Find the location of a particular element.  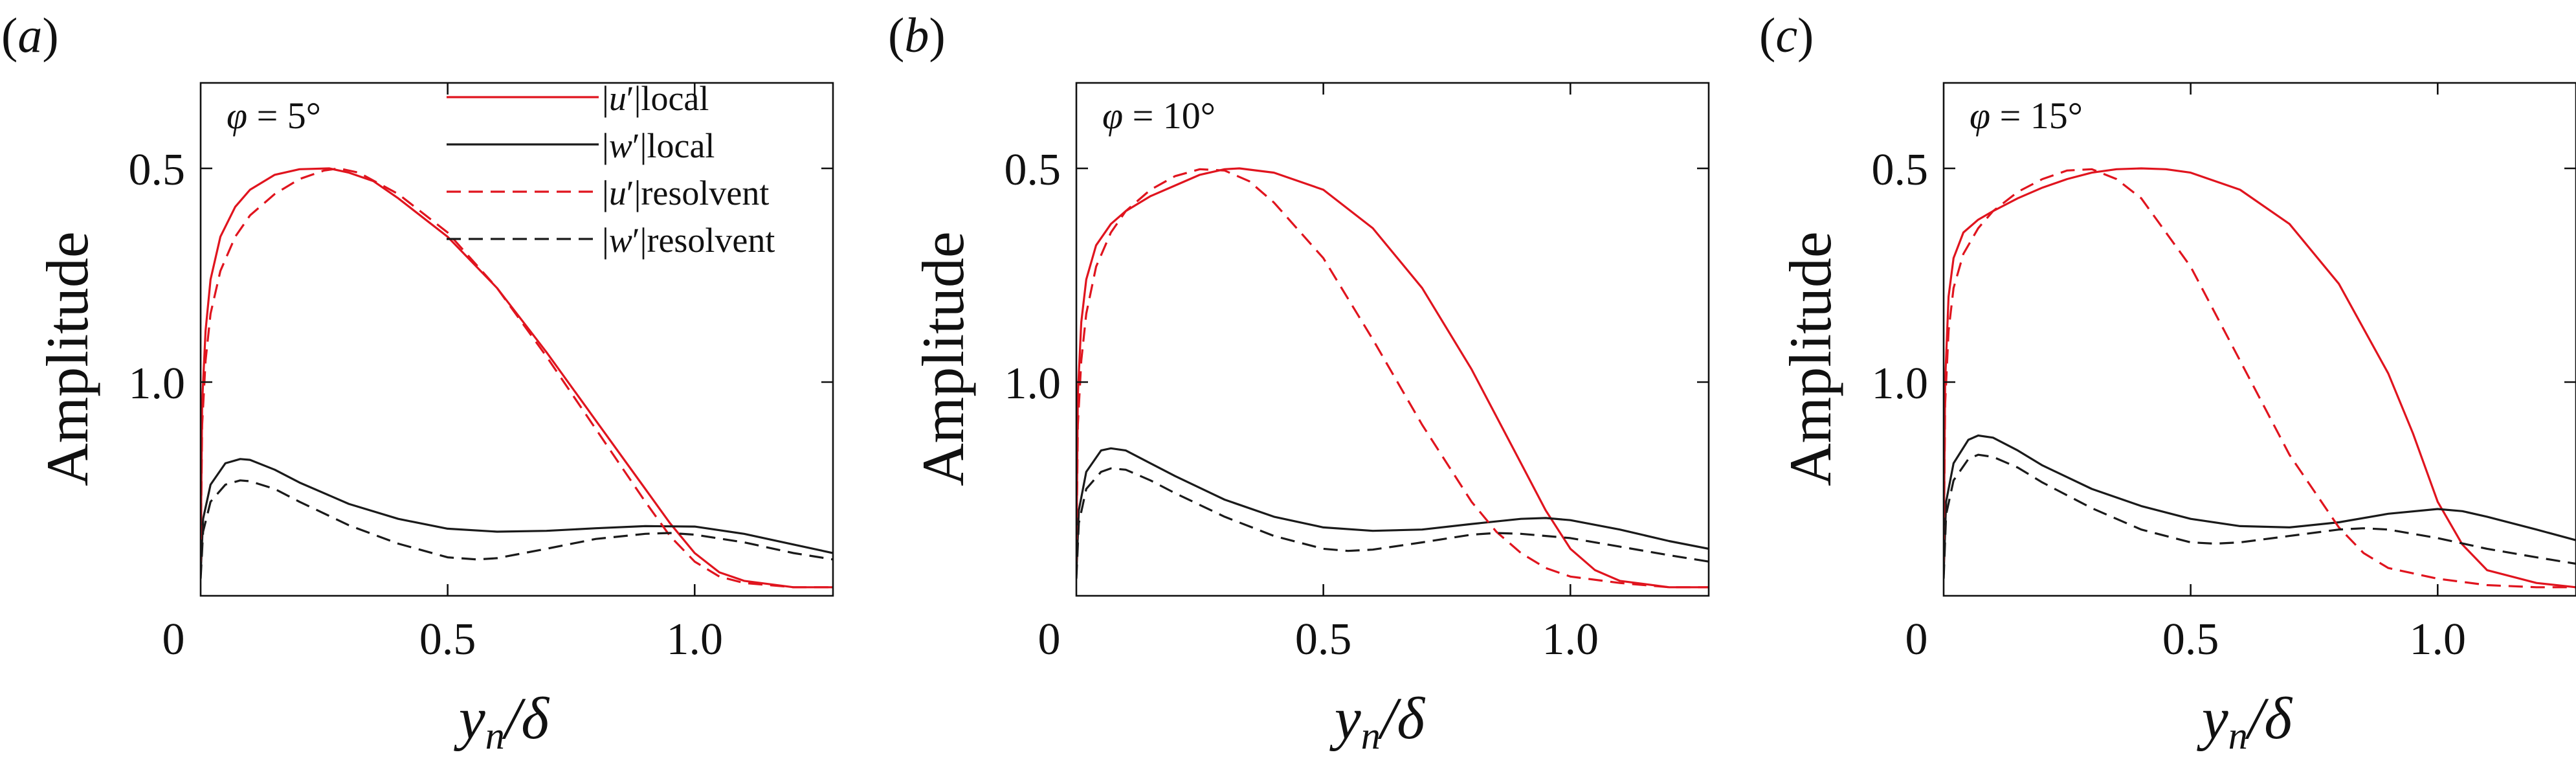

angle-annotation: φ = 5° is located at coordinates (274, 116).